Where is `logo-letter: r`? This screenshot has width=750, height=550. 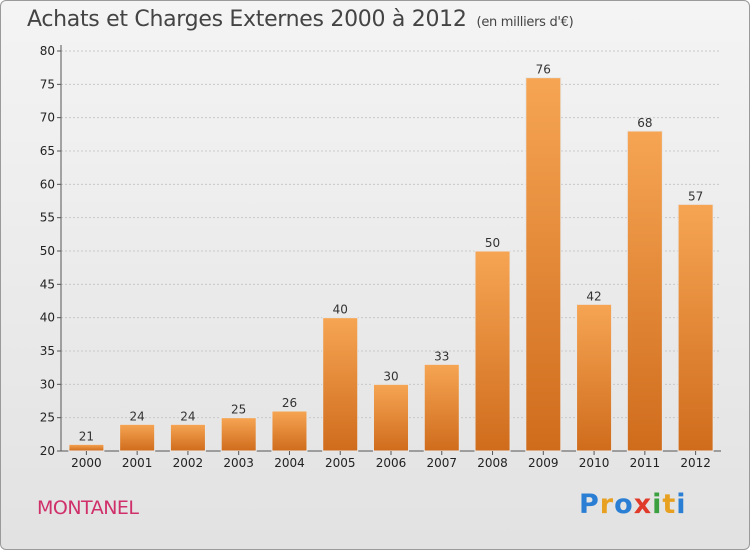
logo-letter: r is located at coordinates (607, 504).